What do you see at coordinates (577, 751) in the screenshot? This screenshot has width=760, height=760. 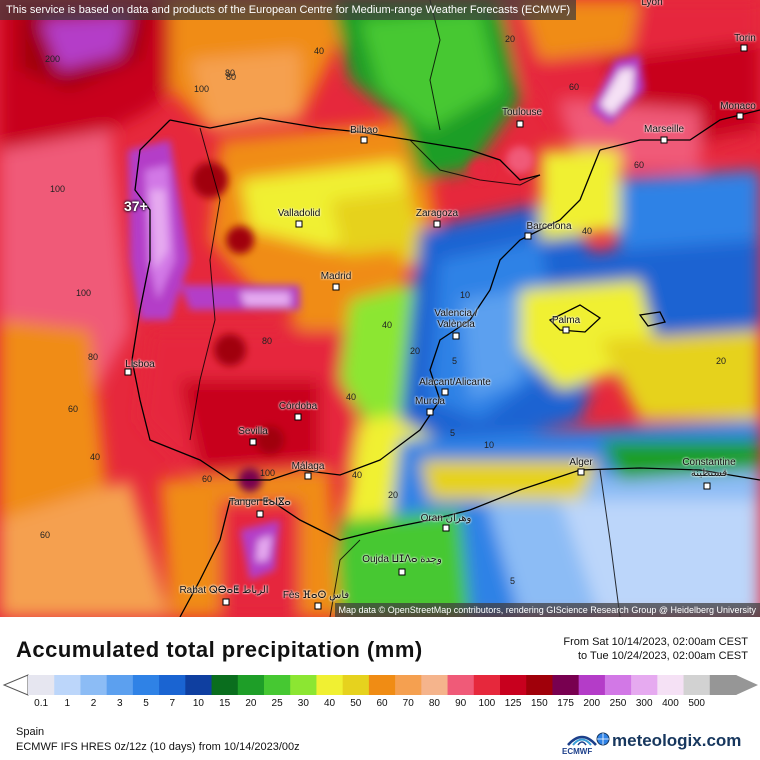 I see `ecmwf-logo-text: ECMWF` at bounding box center [577, 751].